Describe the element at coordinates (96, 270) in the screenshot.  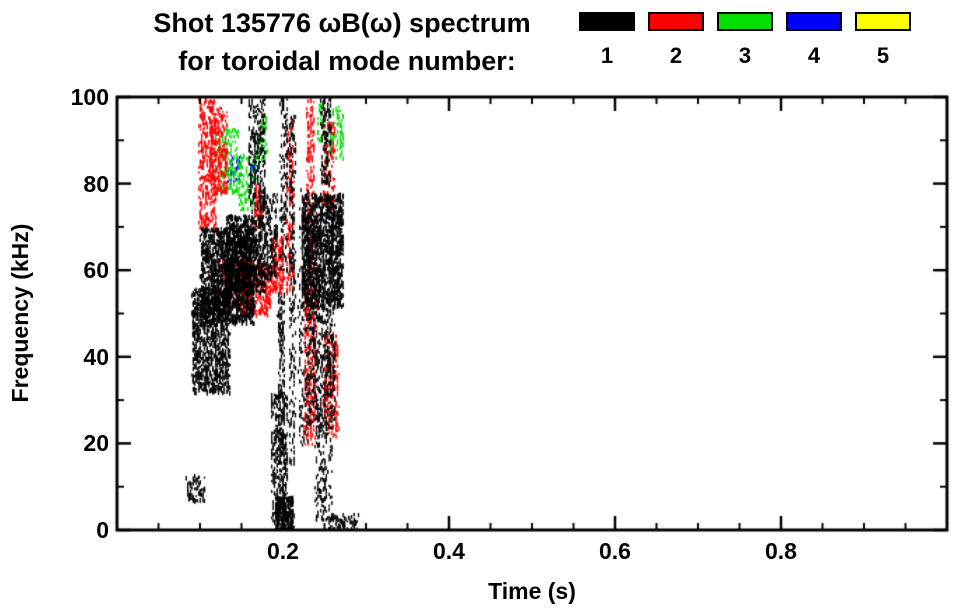
I see `y-tick-label-60: 60` at that location.